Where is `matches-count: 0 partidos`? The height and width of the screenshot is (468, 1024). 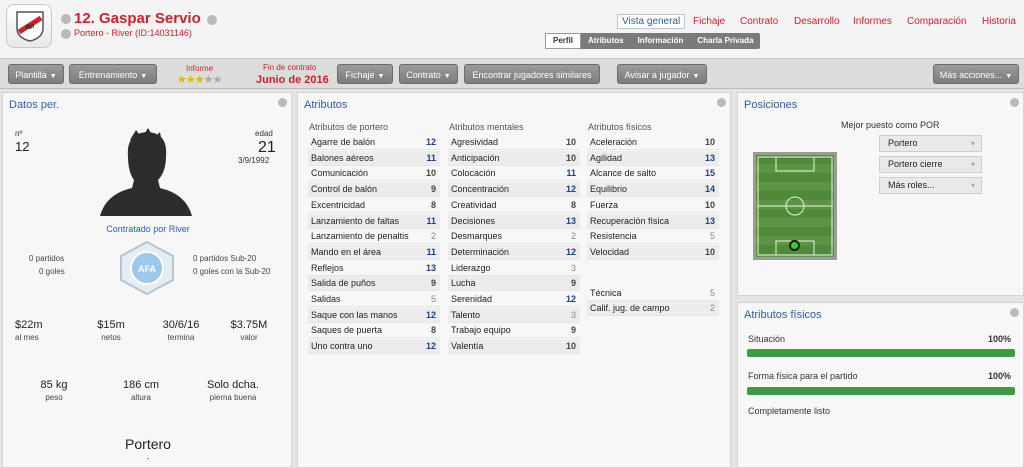 matches-count: 0 partidos is located at coordinates (47, 258).